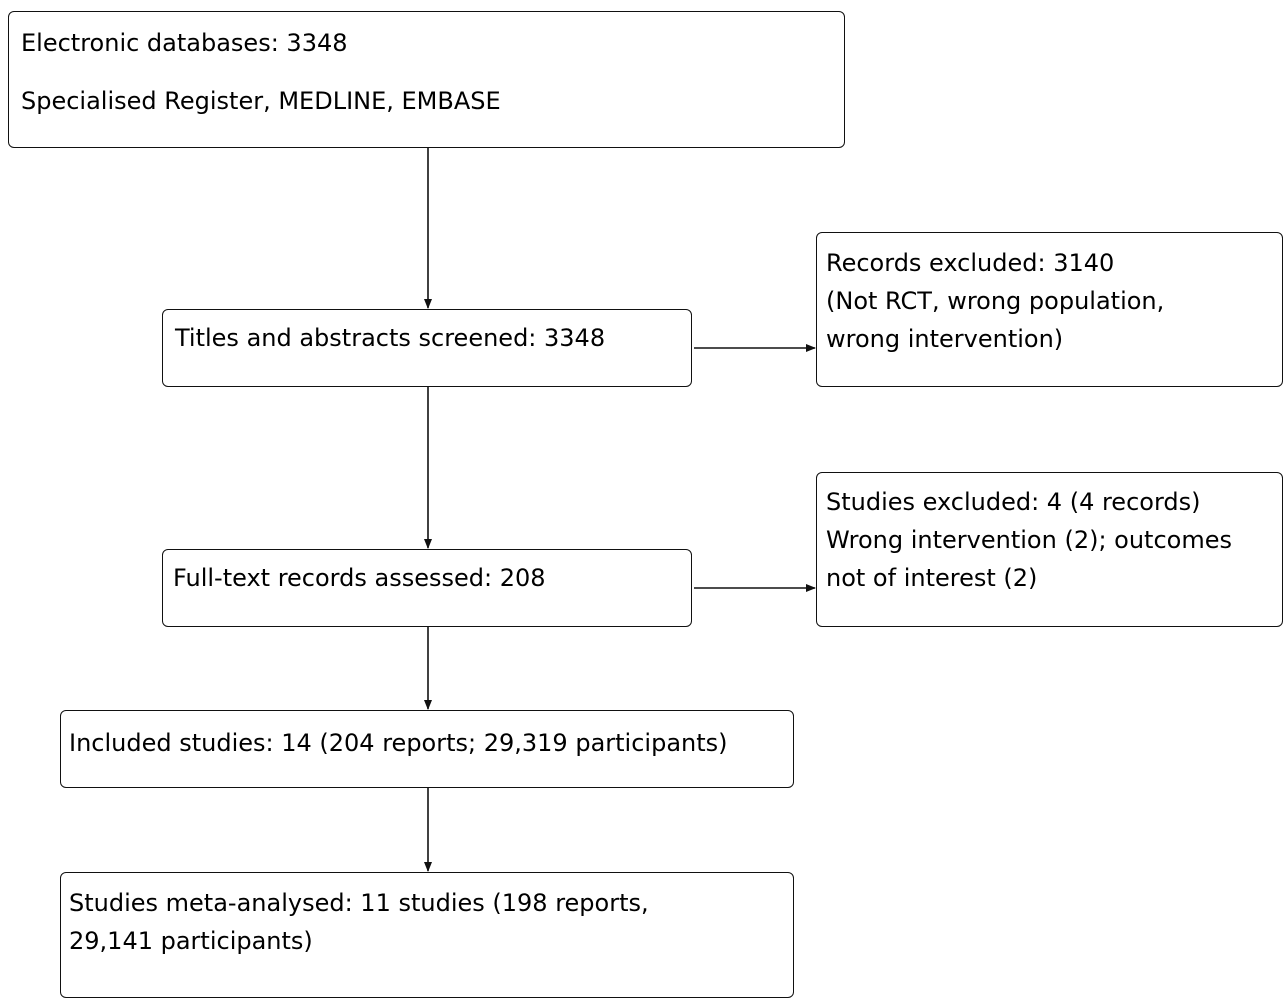 The width and height of the screenshot is (1284, 998). Describe the element at coordinates (995, 301) in the screenshot. I see `records-excluded-line-2: (Not RCT, wrong population,` at that location.